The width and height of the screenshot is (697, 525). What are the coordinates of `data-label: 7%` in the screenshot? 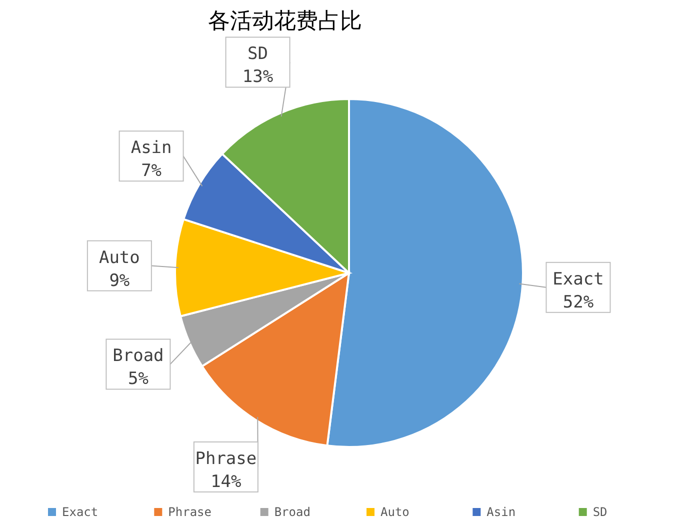 It's located at (151, 171).